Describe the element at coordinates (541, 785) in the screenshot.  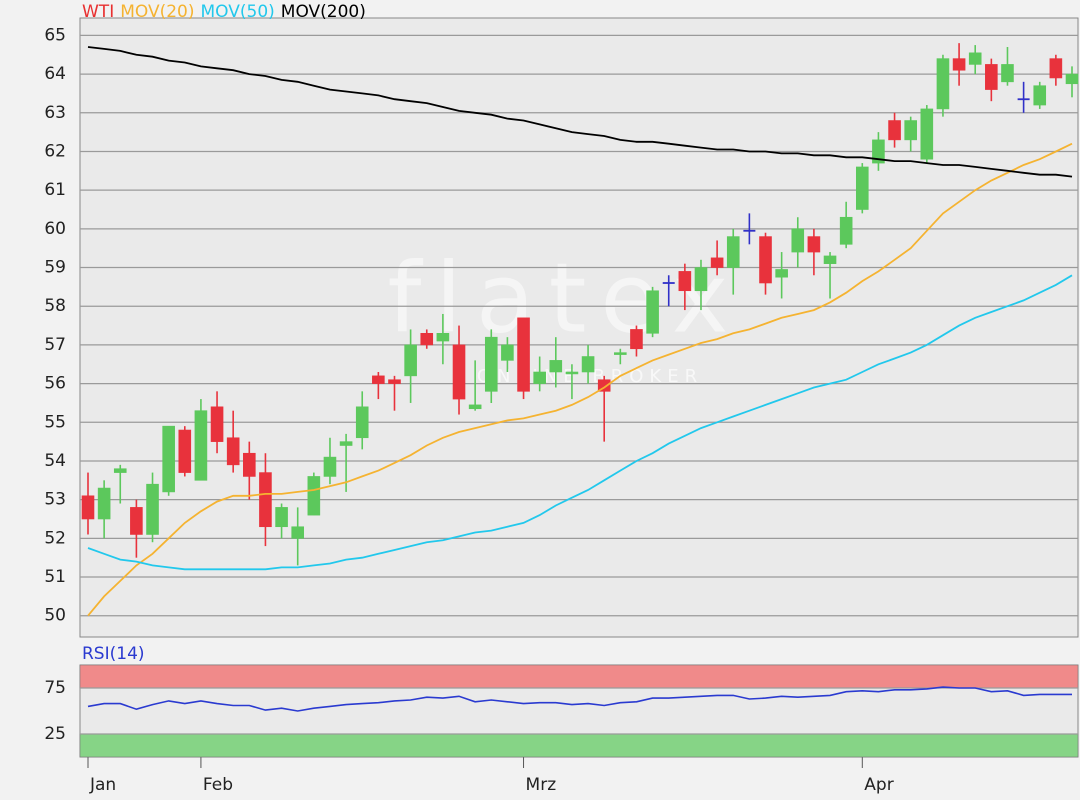
I see `x-tick-label: Mrz` at that location.